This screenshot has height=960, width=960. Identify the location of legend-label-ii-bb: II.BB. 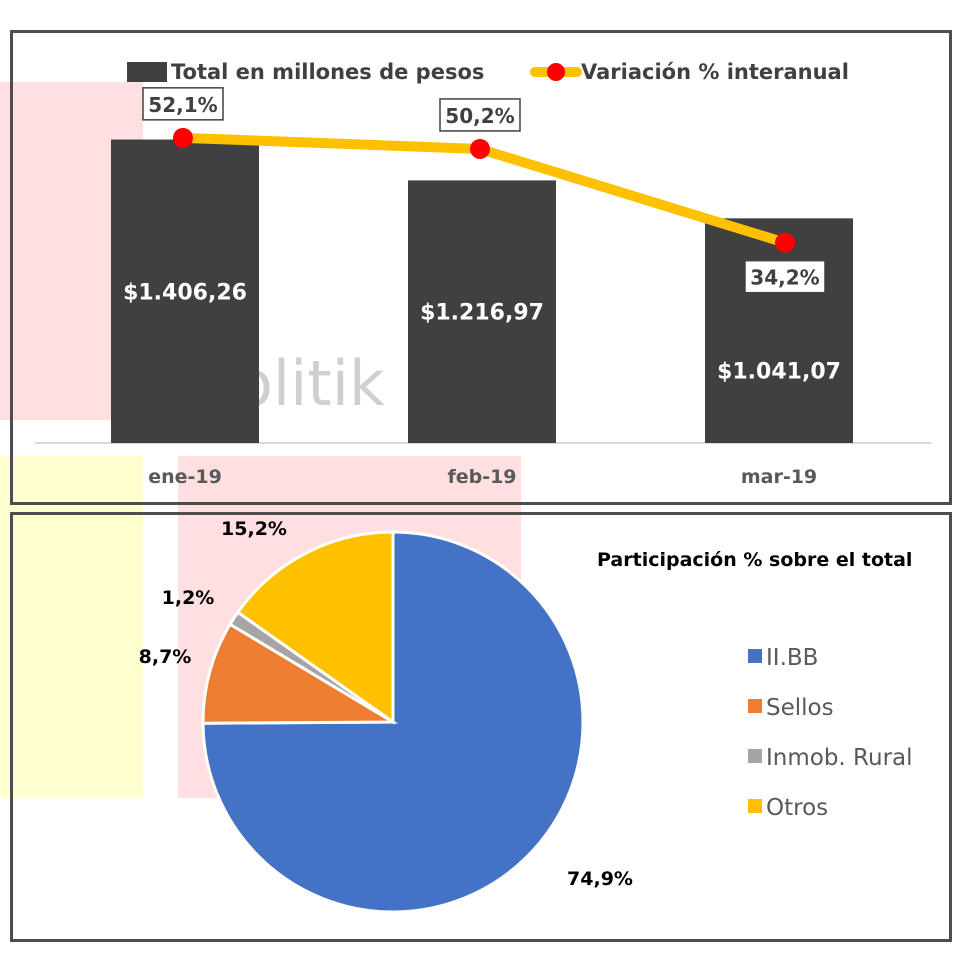
(792, 658).